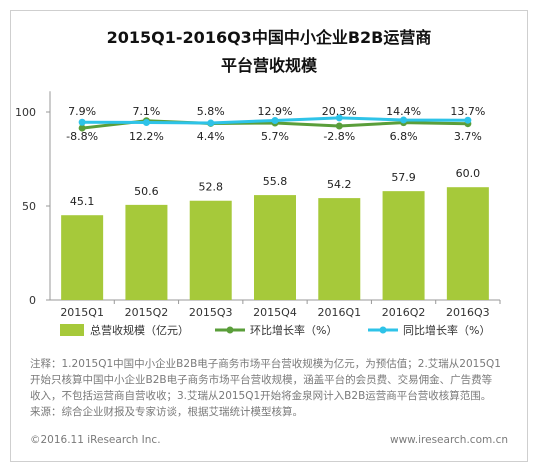 The width and height of the screenshot is (538, 472). Describe the element at coordinates (269, 37) in the screenshot. I see `chart-title: 2015Q1-2016Q3中国中小企业B2B运营商` at that location.